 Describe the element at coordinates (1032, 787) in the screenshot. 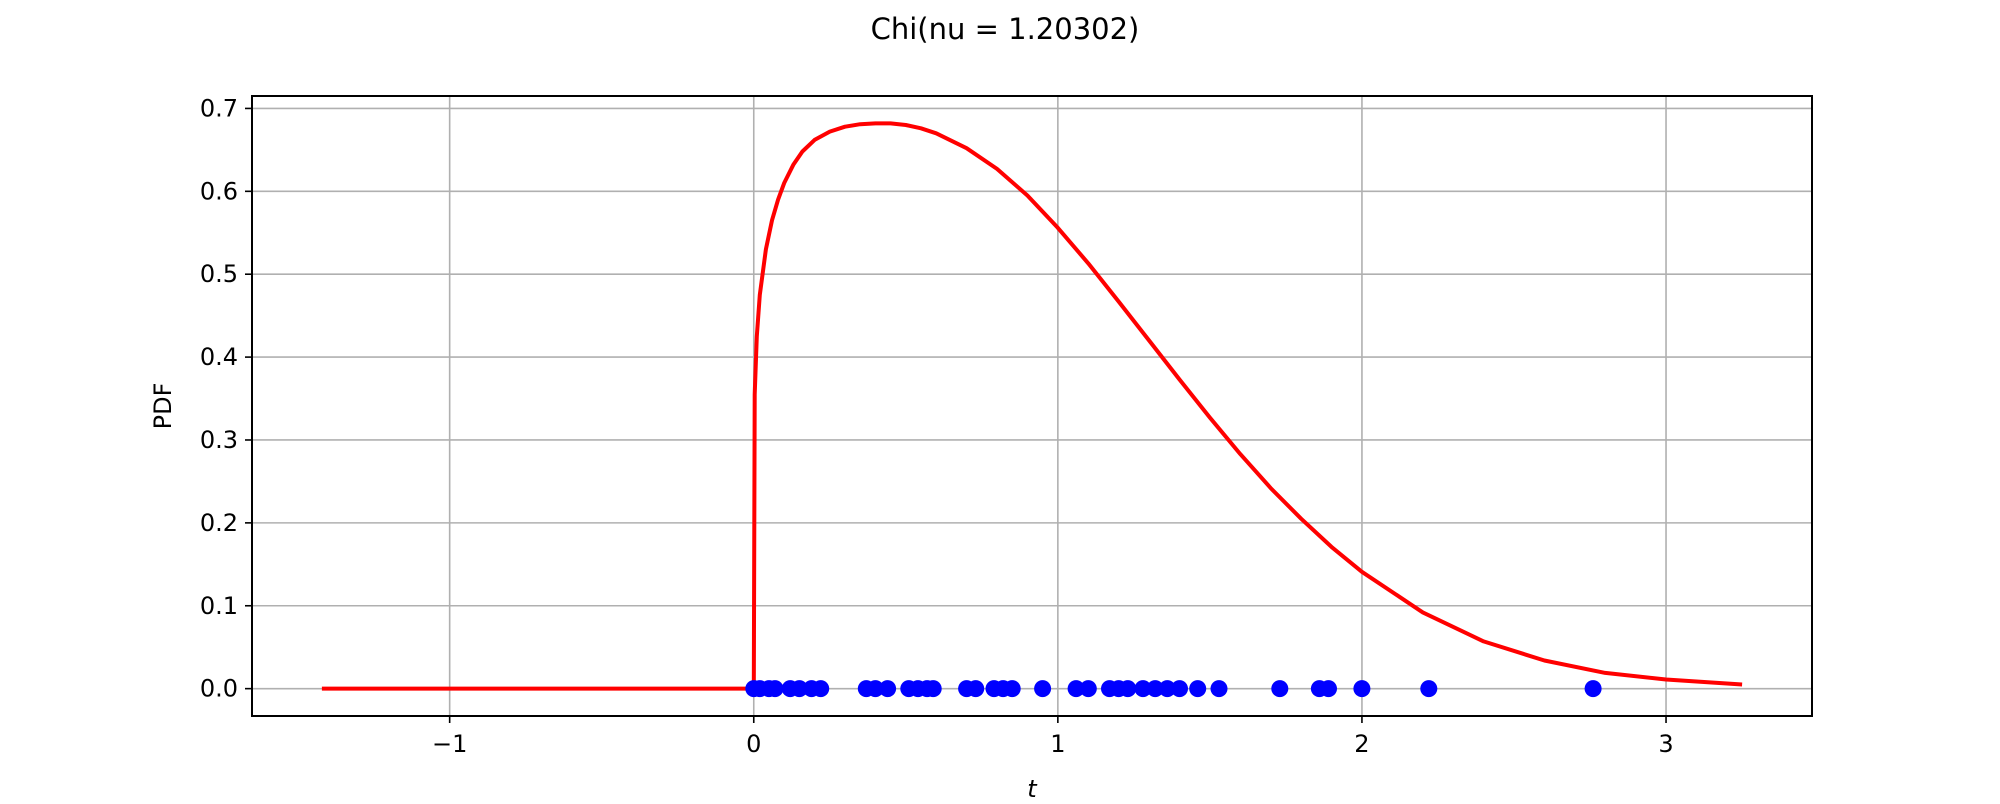

I see `x-axis-label: t` at that location.